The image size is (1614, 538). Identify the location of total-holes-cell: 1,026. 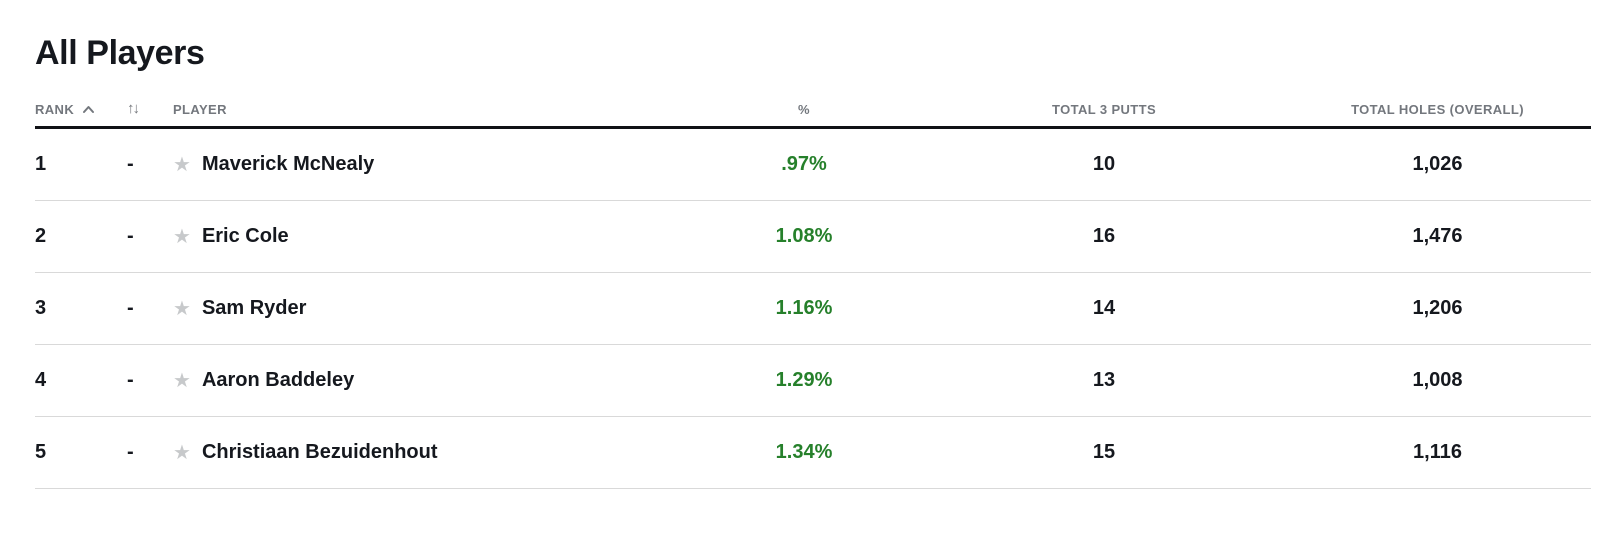
(1437, 164).